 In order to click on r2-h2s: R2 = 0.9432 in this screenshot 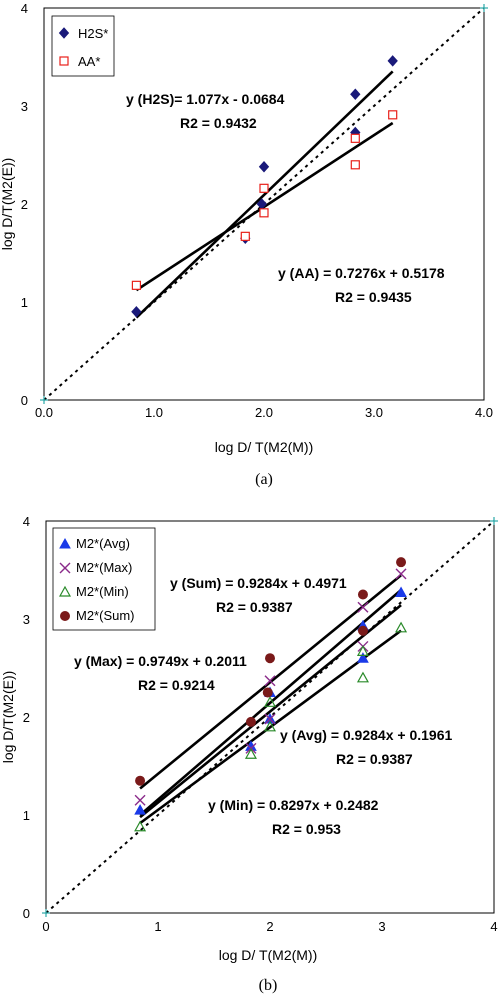, I will do `click(218, 123)`.